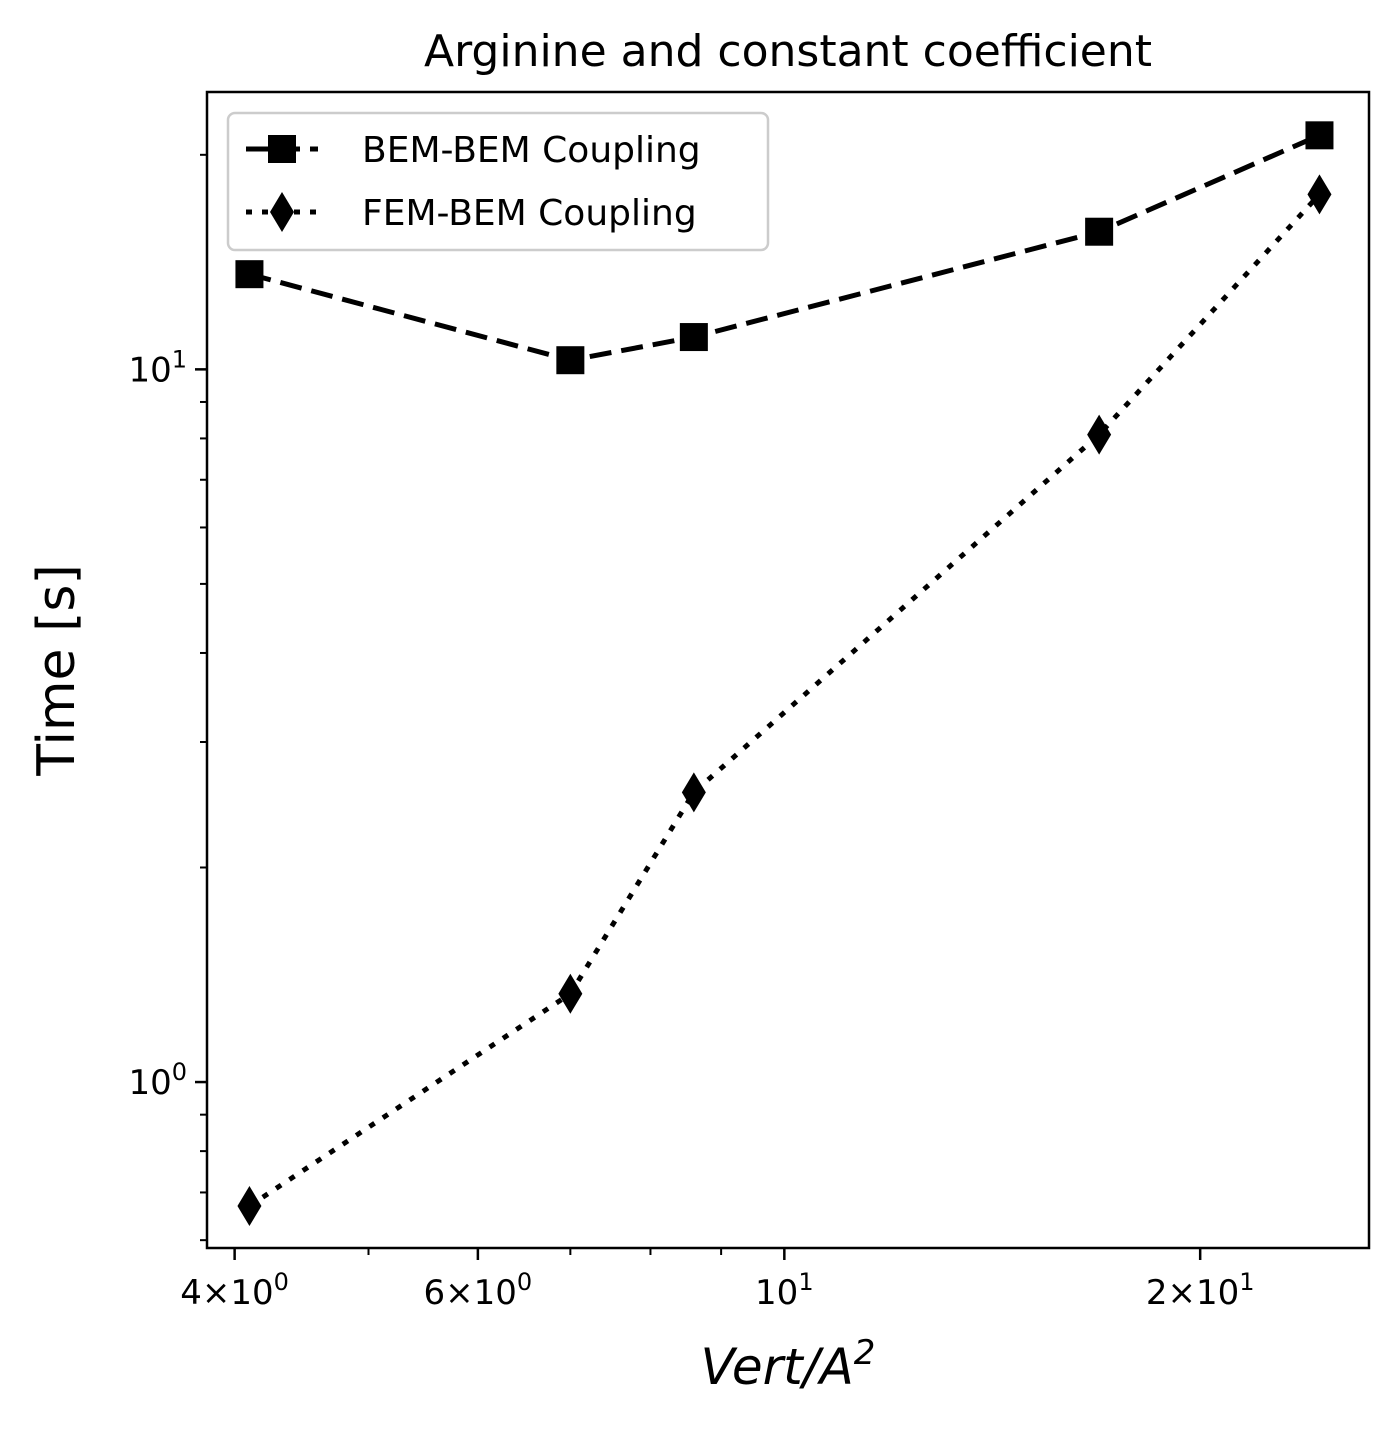  I want to click on y-axis-label: Time [s], so click(57, 670).